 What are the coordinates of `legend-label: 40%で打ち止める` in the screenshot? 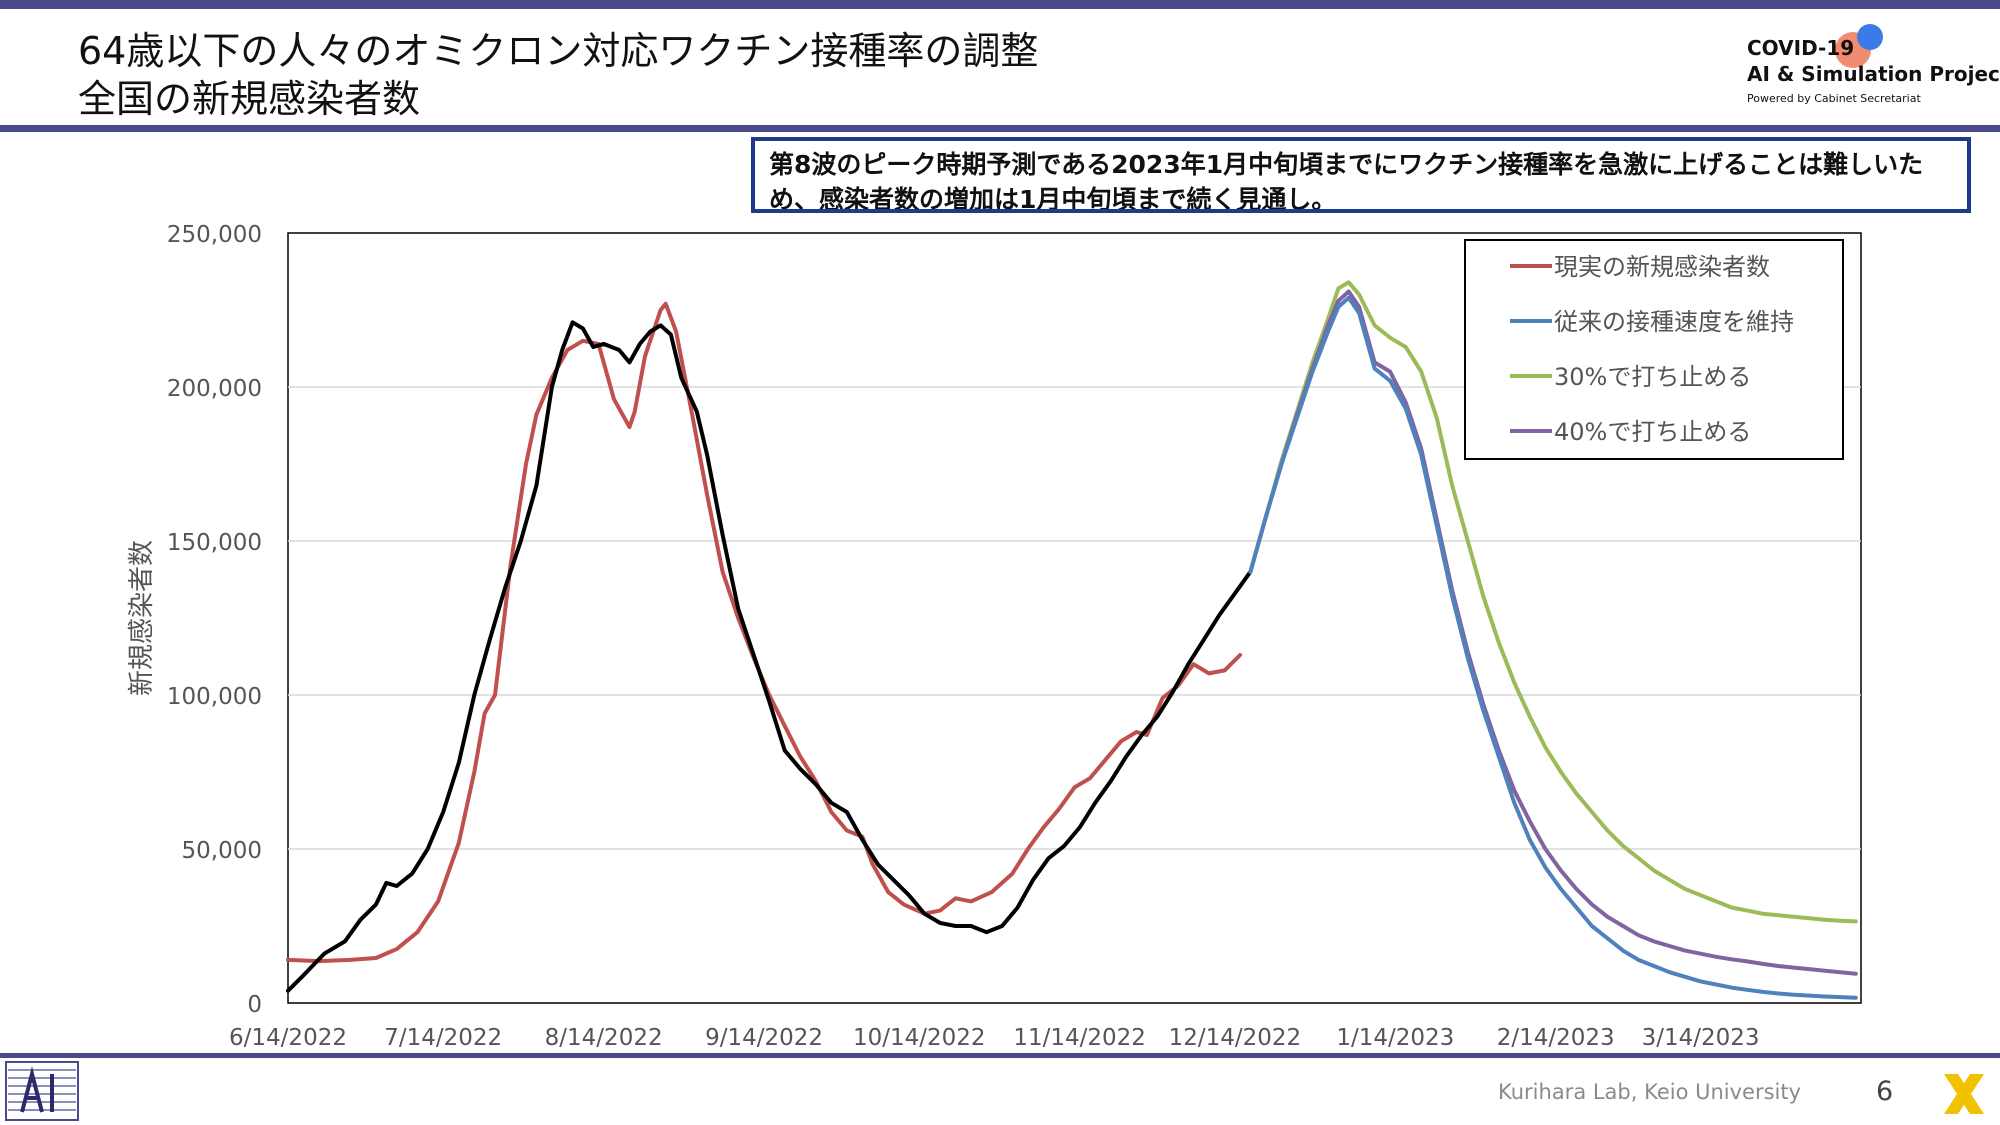 It's located at (1652, 432).